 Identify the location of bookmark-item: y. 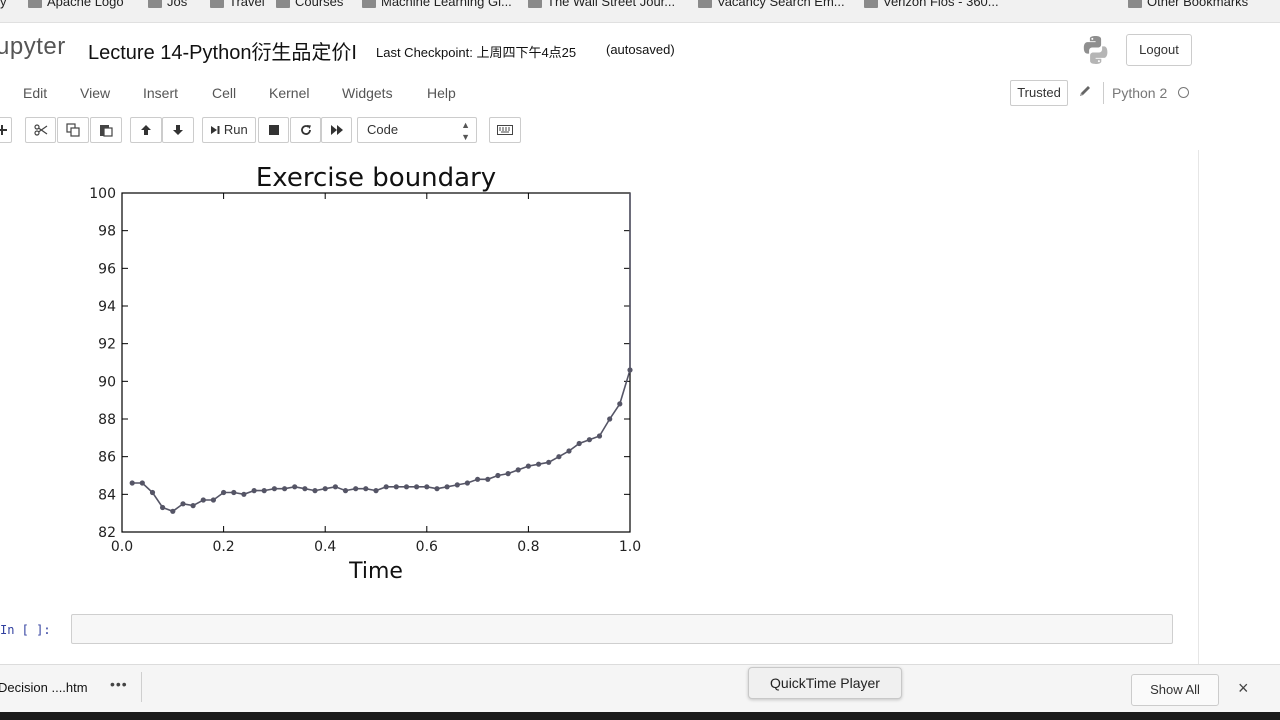
(3, 4).